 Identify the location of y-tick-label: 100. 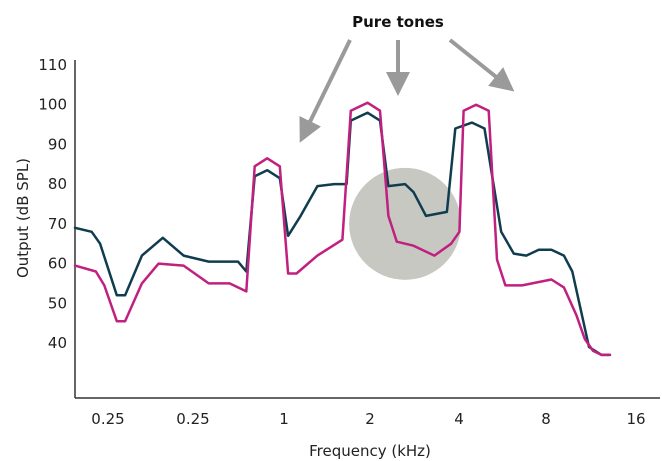
(52, 105).